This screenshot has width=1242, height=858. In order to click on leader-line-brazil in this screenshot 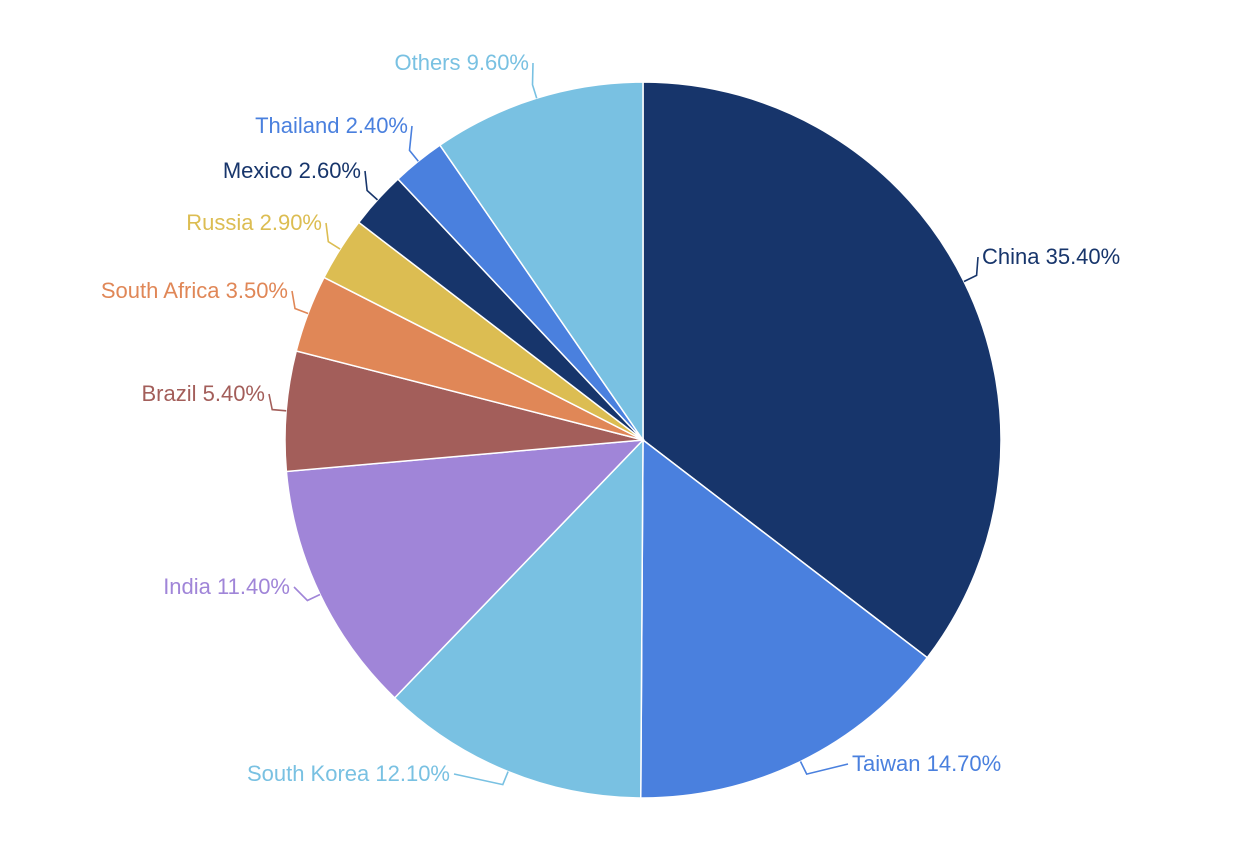, I will do `click(277, 402)`.